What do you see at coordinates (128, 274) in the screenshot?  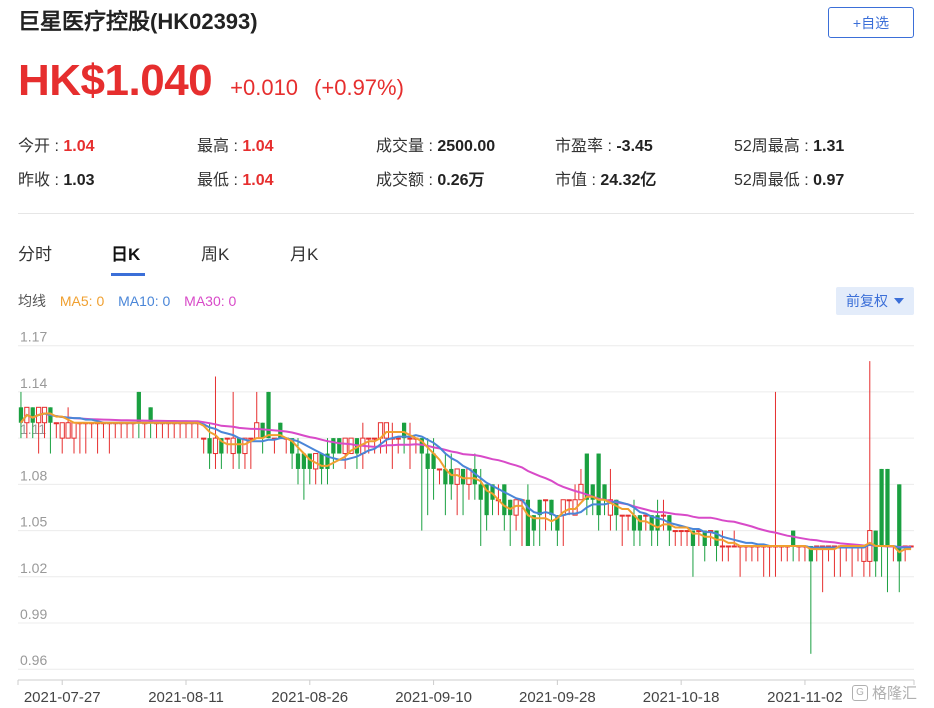 I see `active-tab-indicator` at bounding box center [128, 274].